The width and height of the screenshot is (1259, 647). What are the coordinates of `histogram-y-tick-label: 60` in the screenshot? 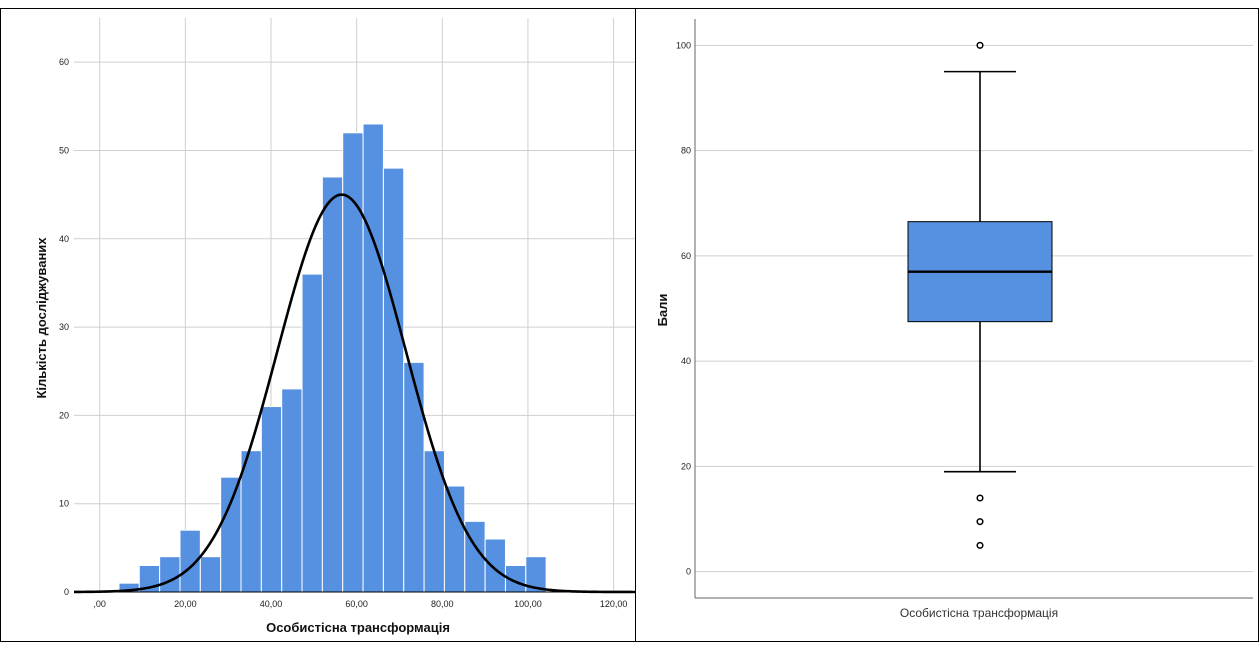 It's located at (64, 62).